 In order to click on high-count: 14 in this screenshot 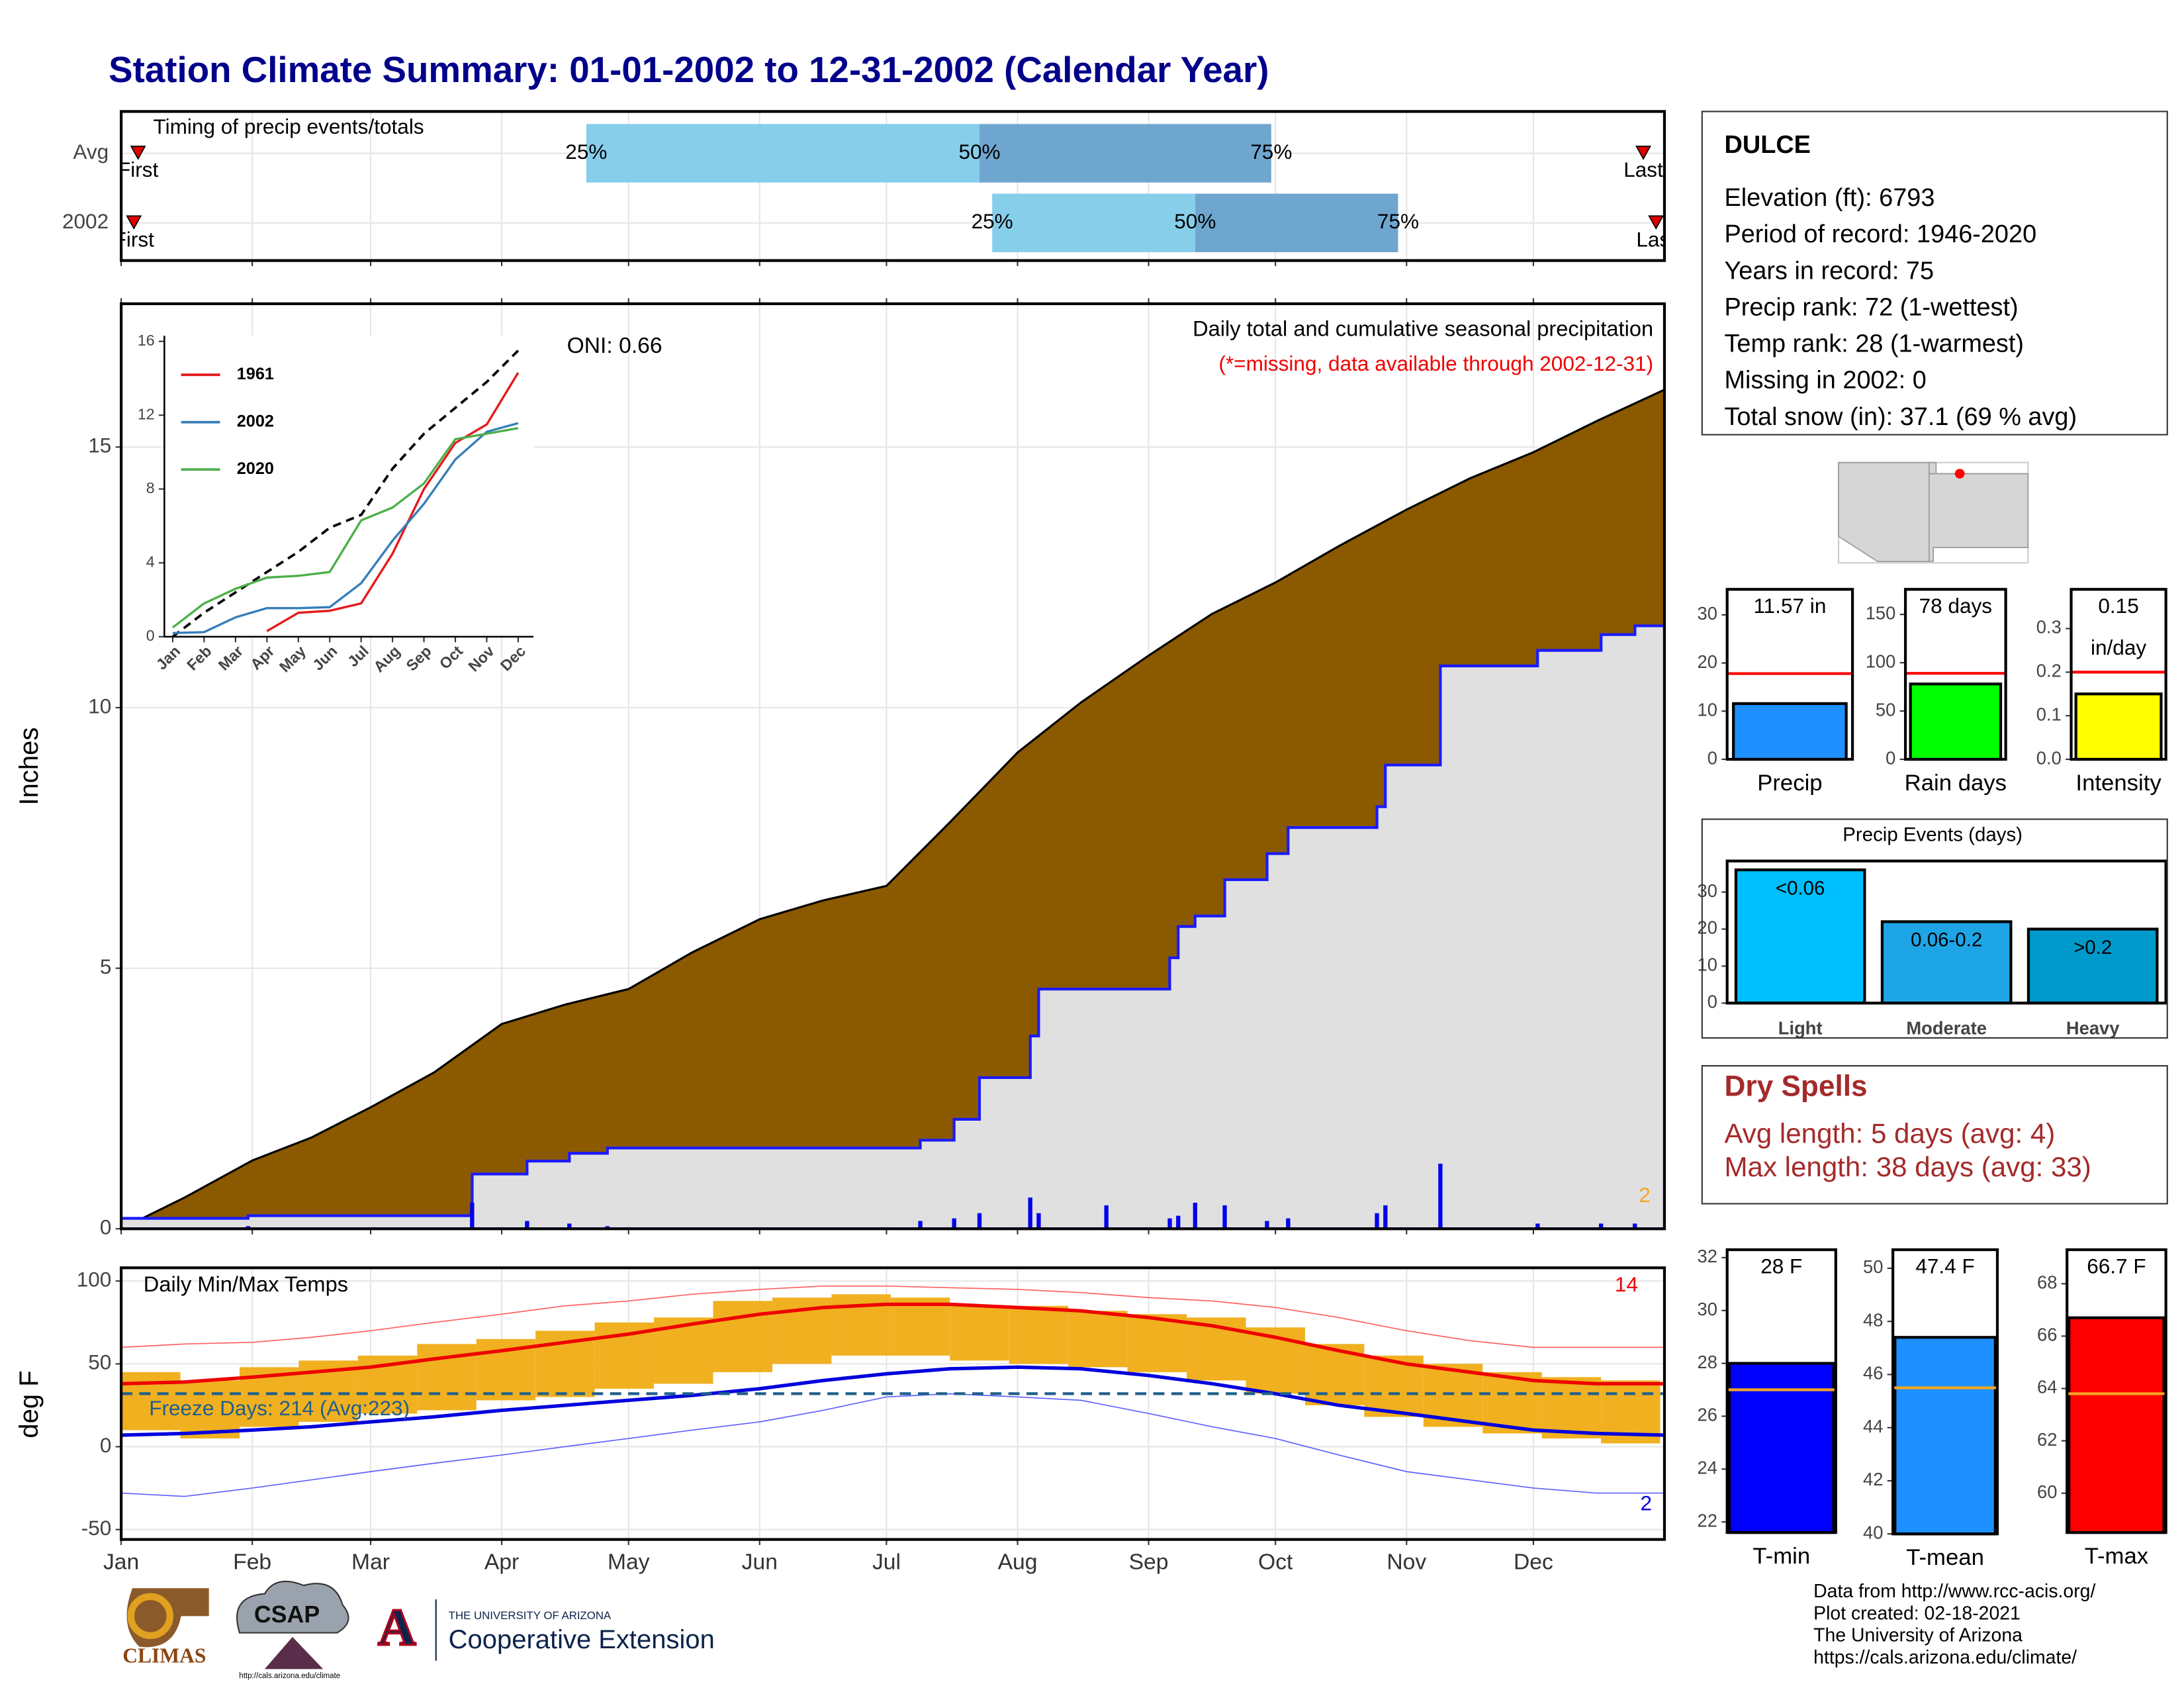, I will do `click(1627, 1284)`.